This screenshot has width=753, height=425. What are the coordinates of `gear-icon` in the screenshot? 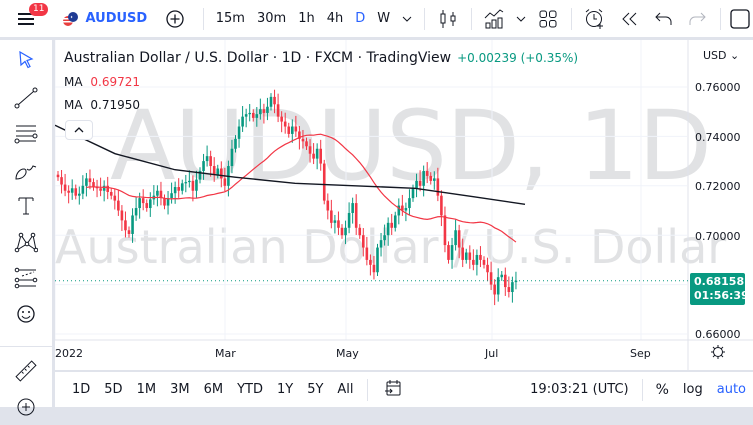 It's located at (718, 352).